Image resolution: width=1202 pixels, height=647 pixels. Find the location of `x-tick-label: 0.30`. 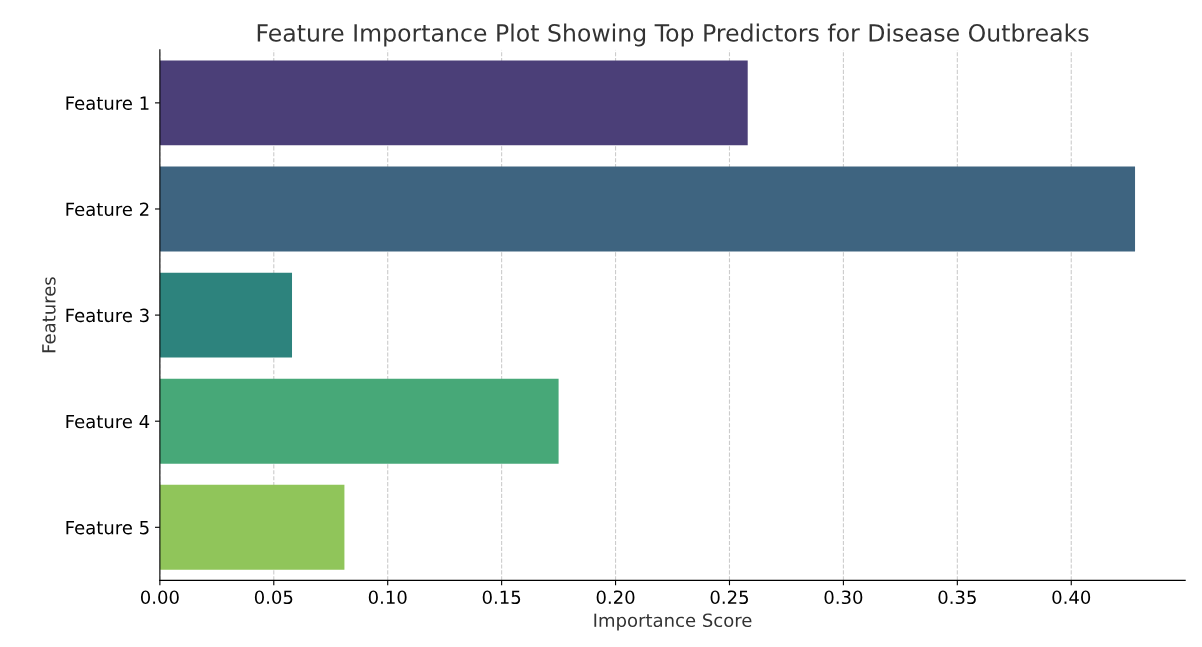

x-tick-label: 0.30 is located at coordinates (843, 597).